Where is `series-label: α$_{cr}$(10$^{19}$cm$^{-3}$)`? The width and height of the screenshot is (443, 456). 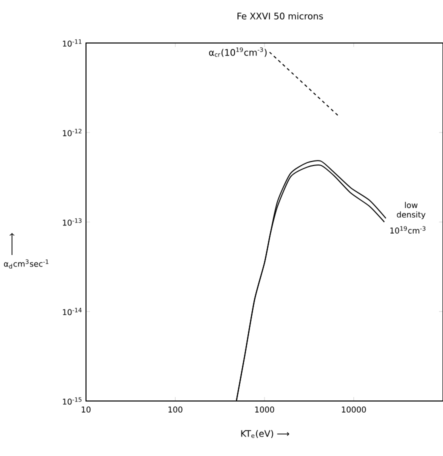 series-label: α$_{cr}$(10$^{19}$cm$^{-3}$) is located at coordinates (238, 52).